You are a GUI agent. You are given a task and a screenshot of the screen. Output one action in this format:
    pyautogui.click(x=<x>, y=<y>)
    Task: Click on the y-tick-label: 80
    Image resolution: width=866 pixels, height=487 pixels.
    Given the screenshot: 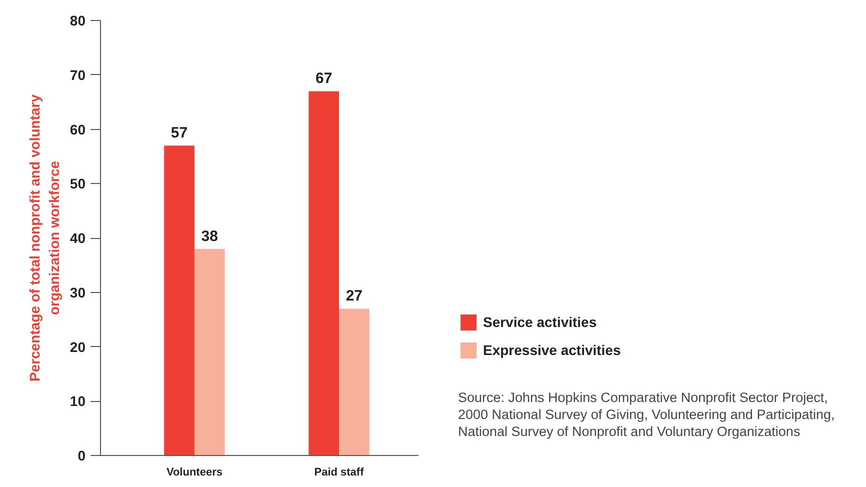 What is the action you would take?
    pyautogui.click(x=78, y=20)
    